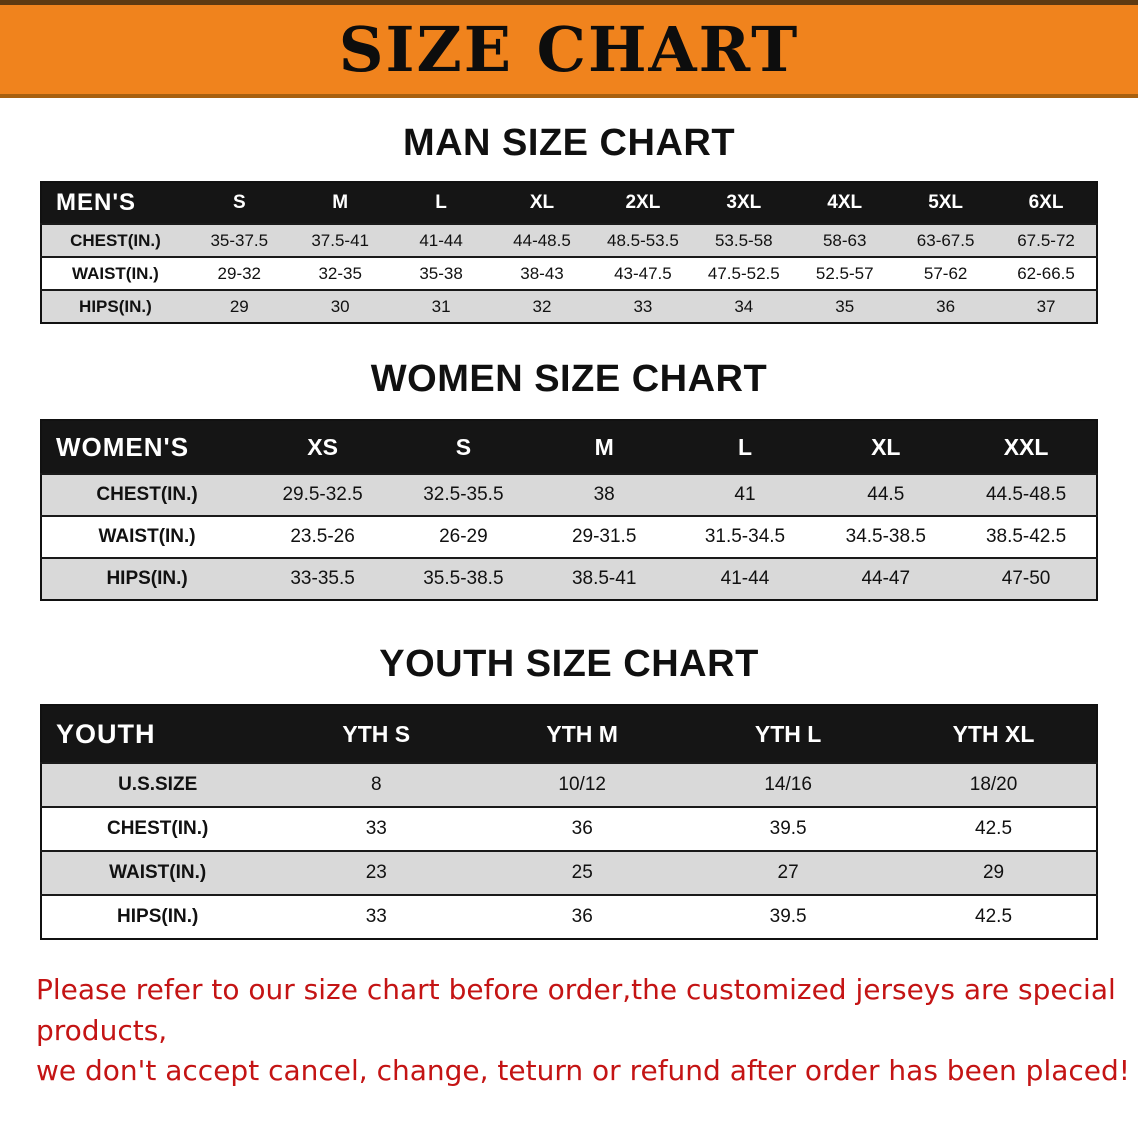 Image resolution: width=1138 pixels, height=1132 pixels. Describe the element at coordinates (569, 306) in the screenshot. I see `table-row: HIPS(IN.) 29 30 31 32 33 34 35 36 37` at that location.